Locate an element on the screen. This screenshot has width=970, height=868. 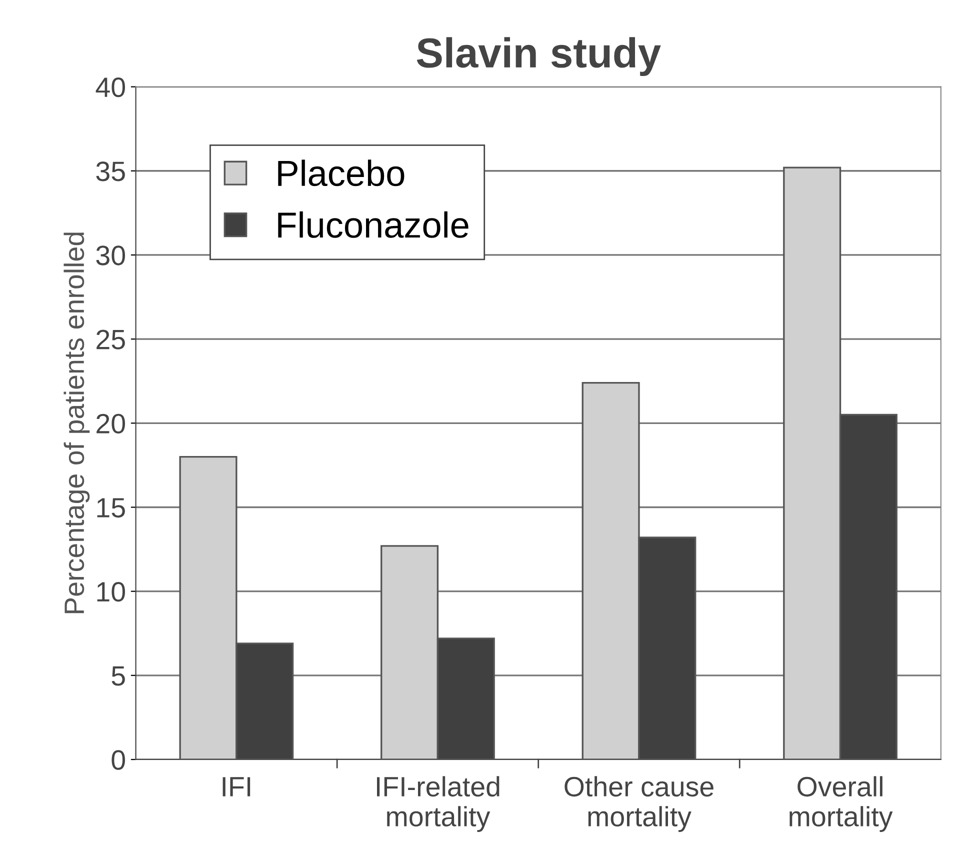
y-tick-label: 20 is located at coordinates (110, 424).